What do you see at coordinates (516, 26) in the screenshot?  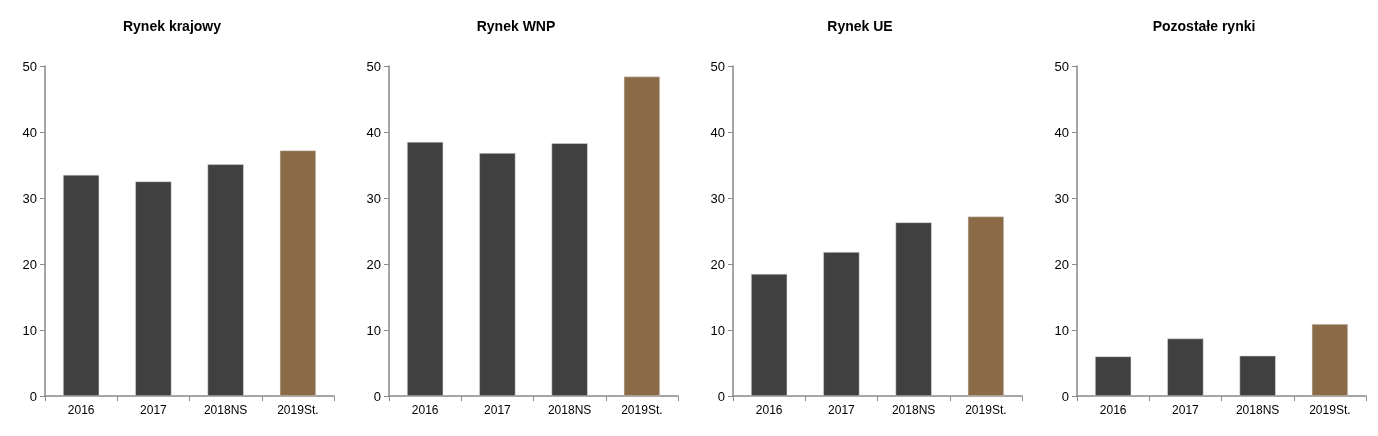 I see `chart-title: Rynek WNP` at bounding box center [516, 26].